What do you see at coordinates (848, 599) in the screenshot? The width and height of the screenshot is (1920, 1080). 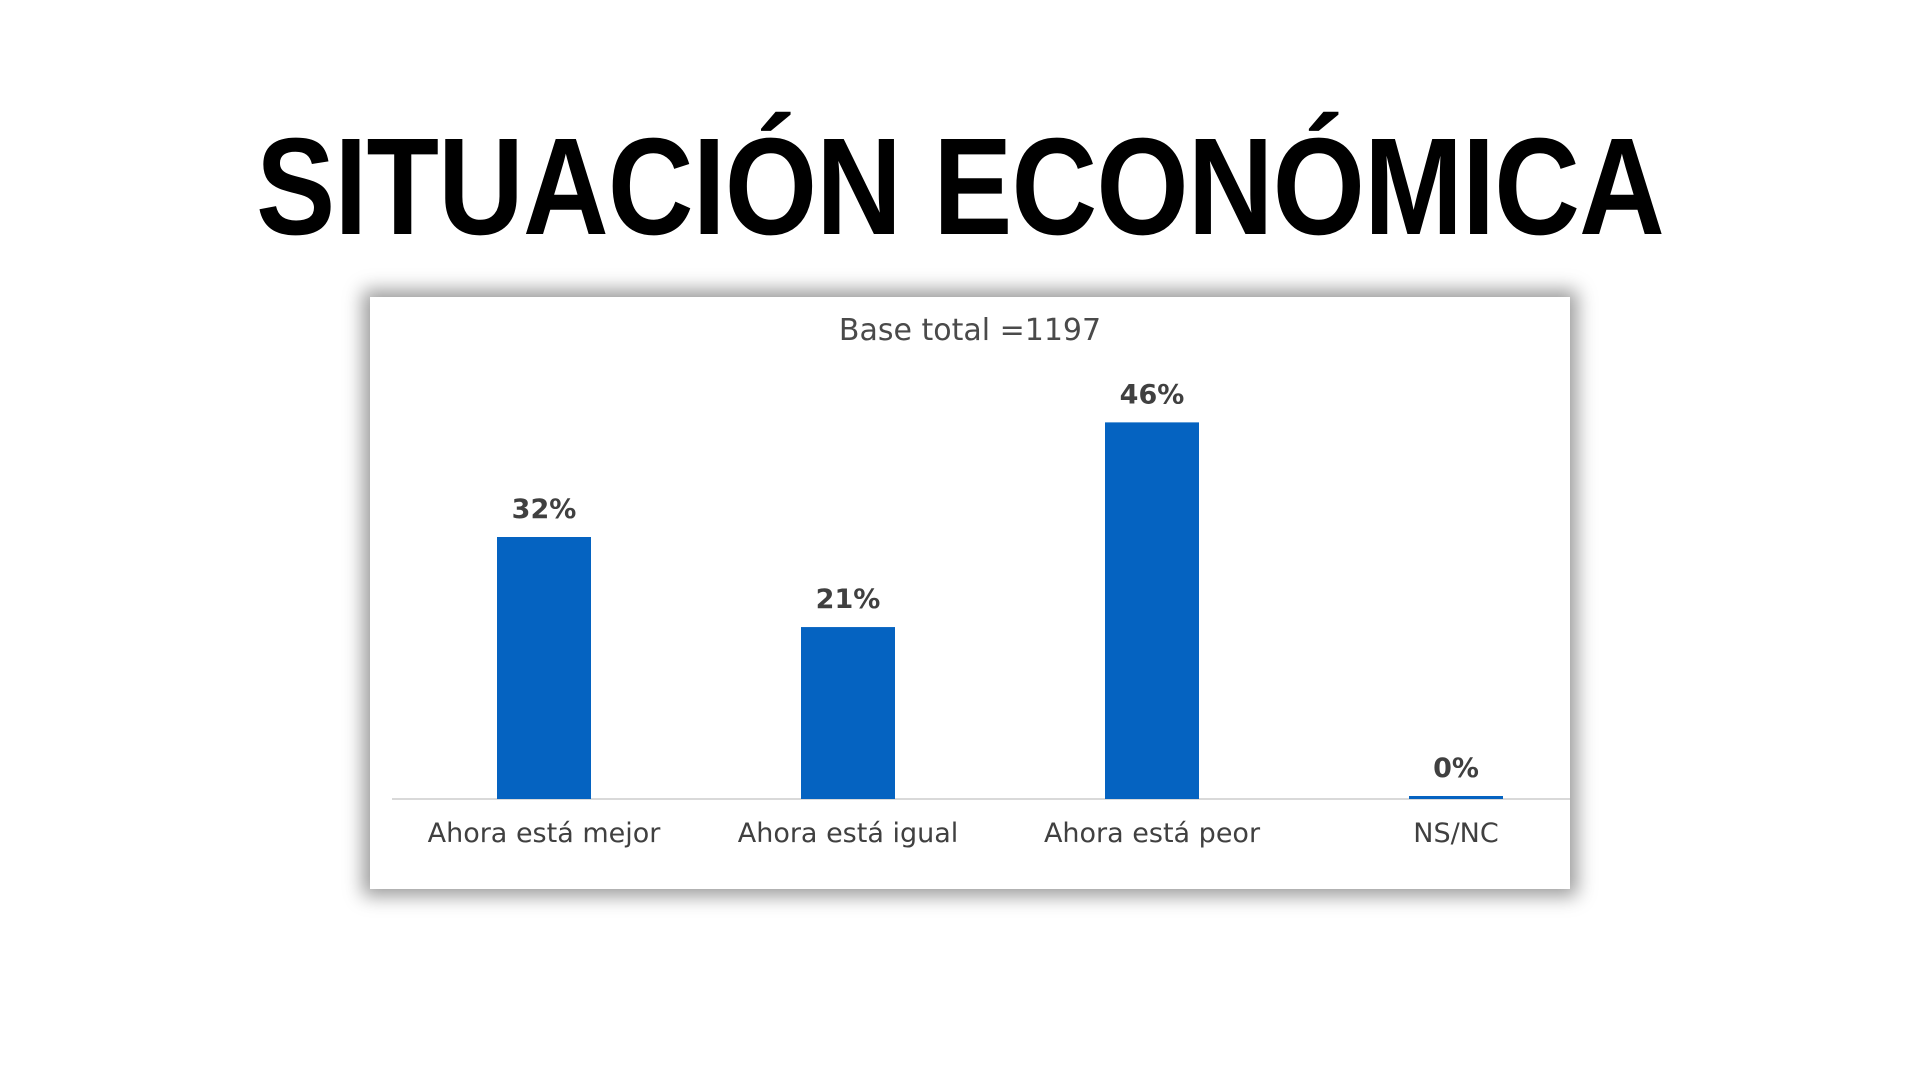 I see `data-label-2: 21%` at bounding box center [848, 599].